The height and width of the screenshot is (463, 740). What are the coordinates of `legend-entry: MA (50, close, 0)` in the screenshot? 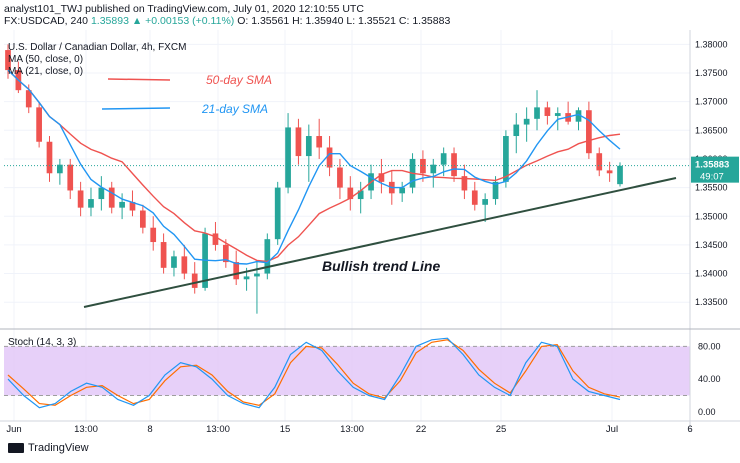 It's located at (45, 59).